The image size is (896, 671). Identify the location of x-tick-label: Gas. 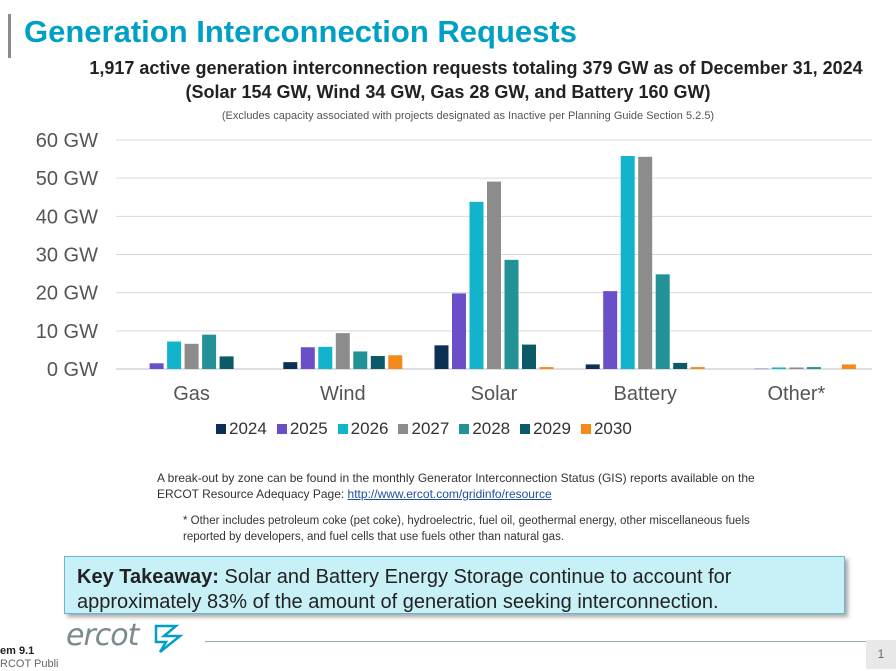
(191, 394).